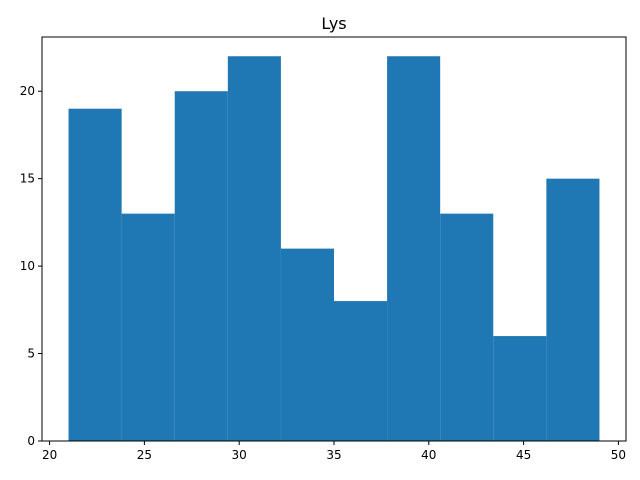  Describe the element at coordinates (27, 266) in the screenshot. I see `y-tick-label: 10` at that location.